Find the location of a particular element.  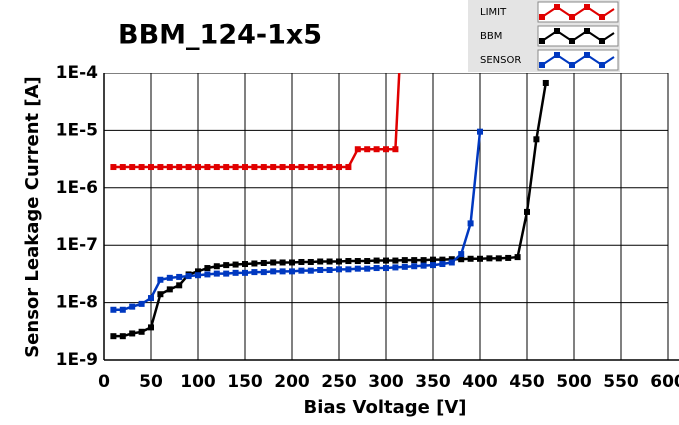

y-tick-label: 1E-6 is located at coordinates (77, 188).